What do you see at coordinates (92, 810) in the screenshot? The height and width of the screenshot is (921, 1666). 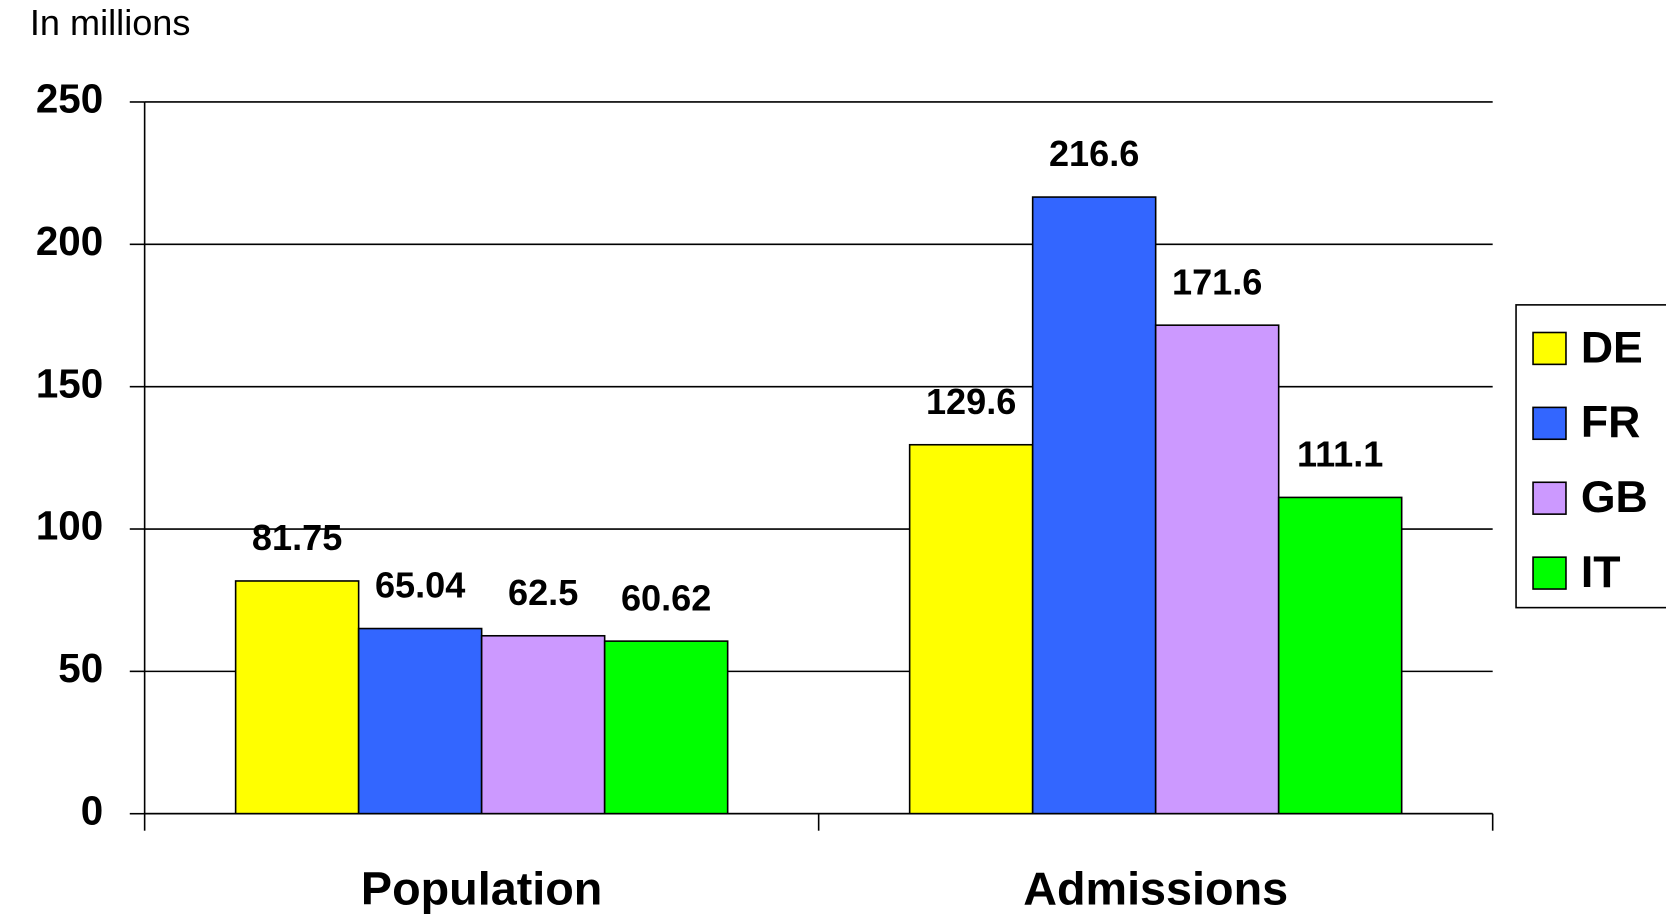 I see `y-tick-label: 0` at bounding box center [92, 810].